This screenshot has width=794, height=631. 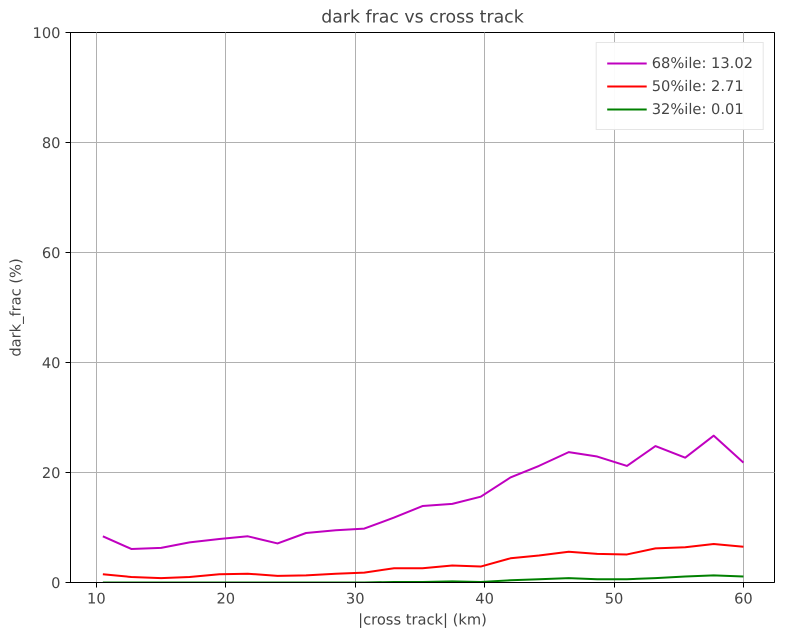 I want to click on x-axis-title: |cross track| (km), so click(x=422, y=620).